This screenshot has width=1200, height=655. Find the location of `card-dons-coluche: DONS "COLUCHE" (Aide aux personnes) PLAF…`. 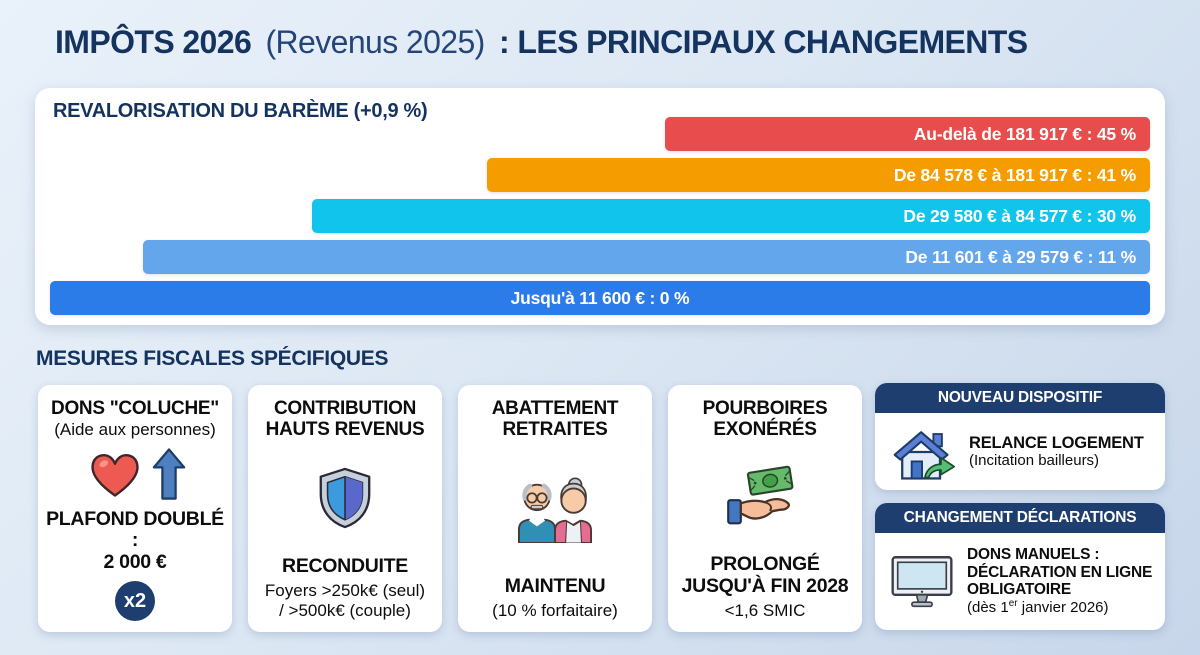

card-dons-coluche: DONS "COLUCHE" (Aide aux personnes) PLAF… is located at coordinates (135, 508).